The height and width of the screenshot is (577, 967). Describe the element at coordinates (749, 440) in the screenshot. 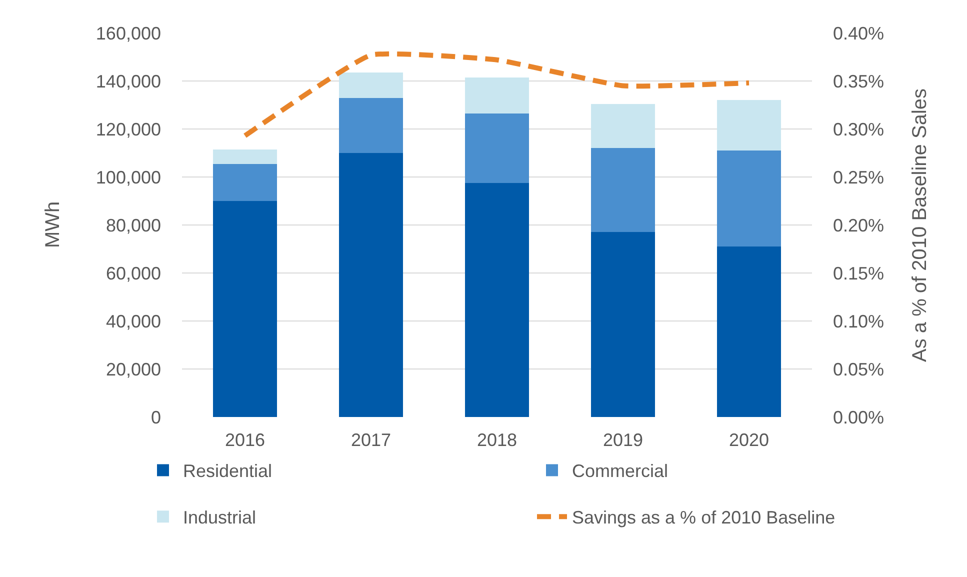

I see `x-tick-label: 2020` at that location.